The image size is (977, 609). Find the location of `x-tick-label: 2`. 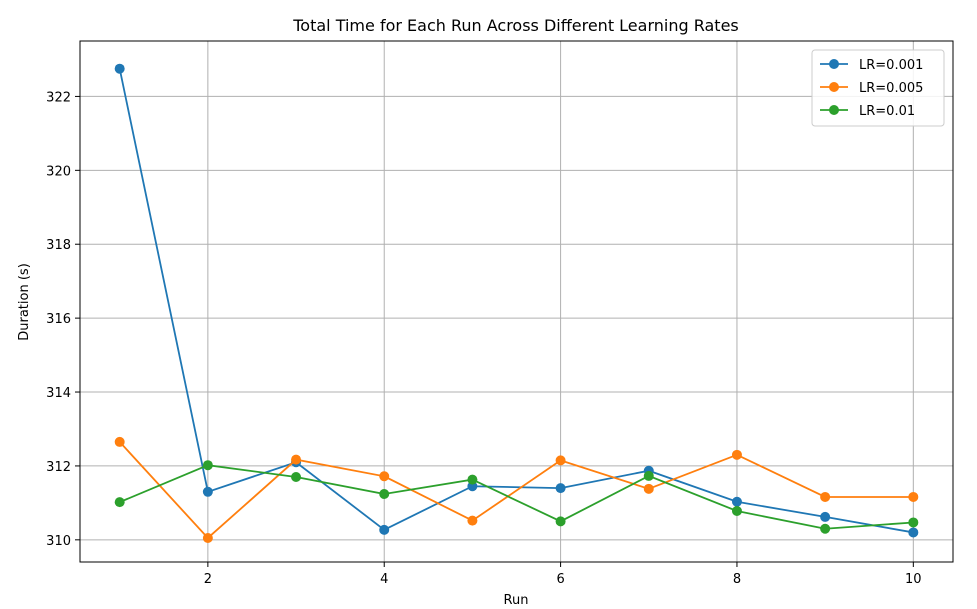

x-tick-label: 2 is located at coordinates (208, 579).